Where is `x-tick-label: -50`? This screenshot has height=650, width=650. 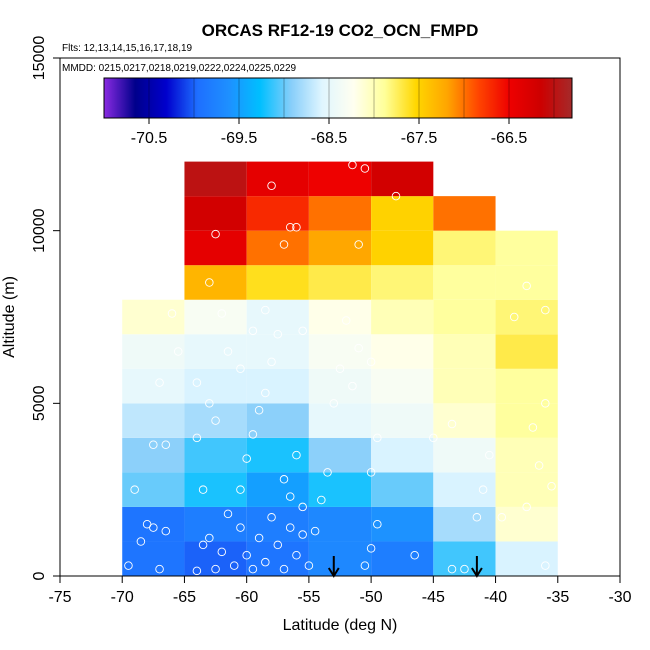 x-tick-label: -50 is located at coordinates (371, 597).